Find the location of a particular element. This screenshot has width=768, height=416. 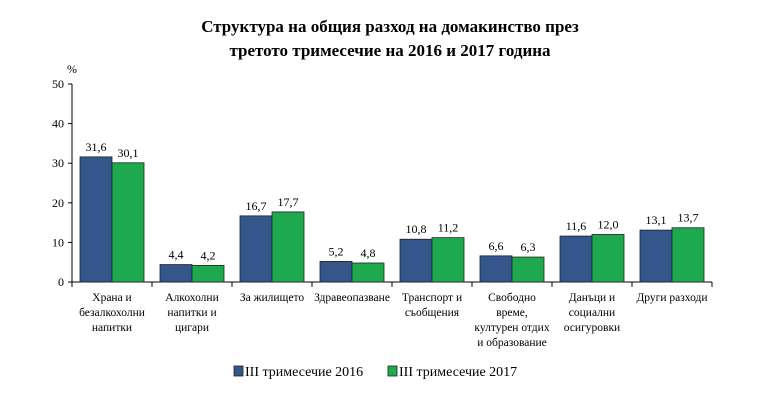

data-label: 13,7 is located at coordinates (688, 218).